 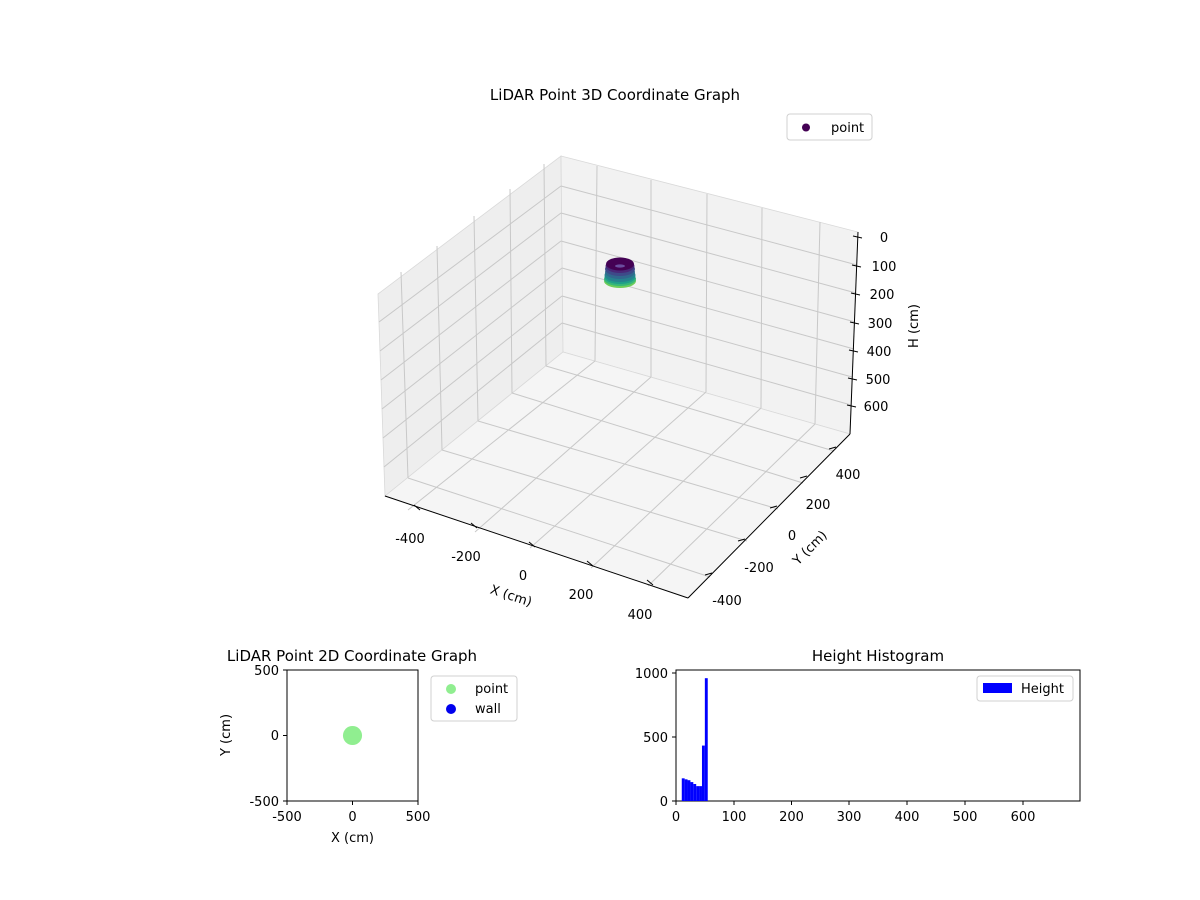 I want to click on cluster-top-highlight, so click(x=620, y=266).